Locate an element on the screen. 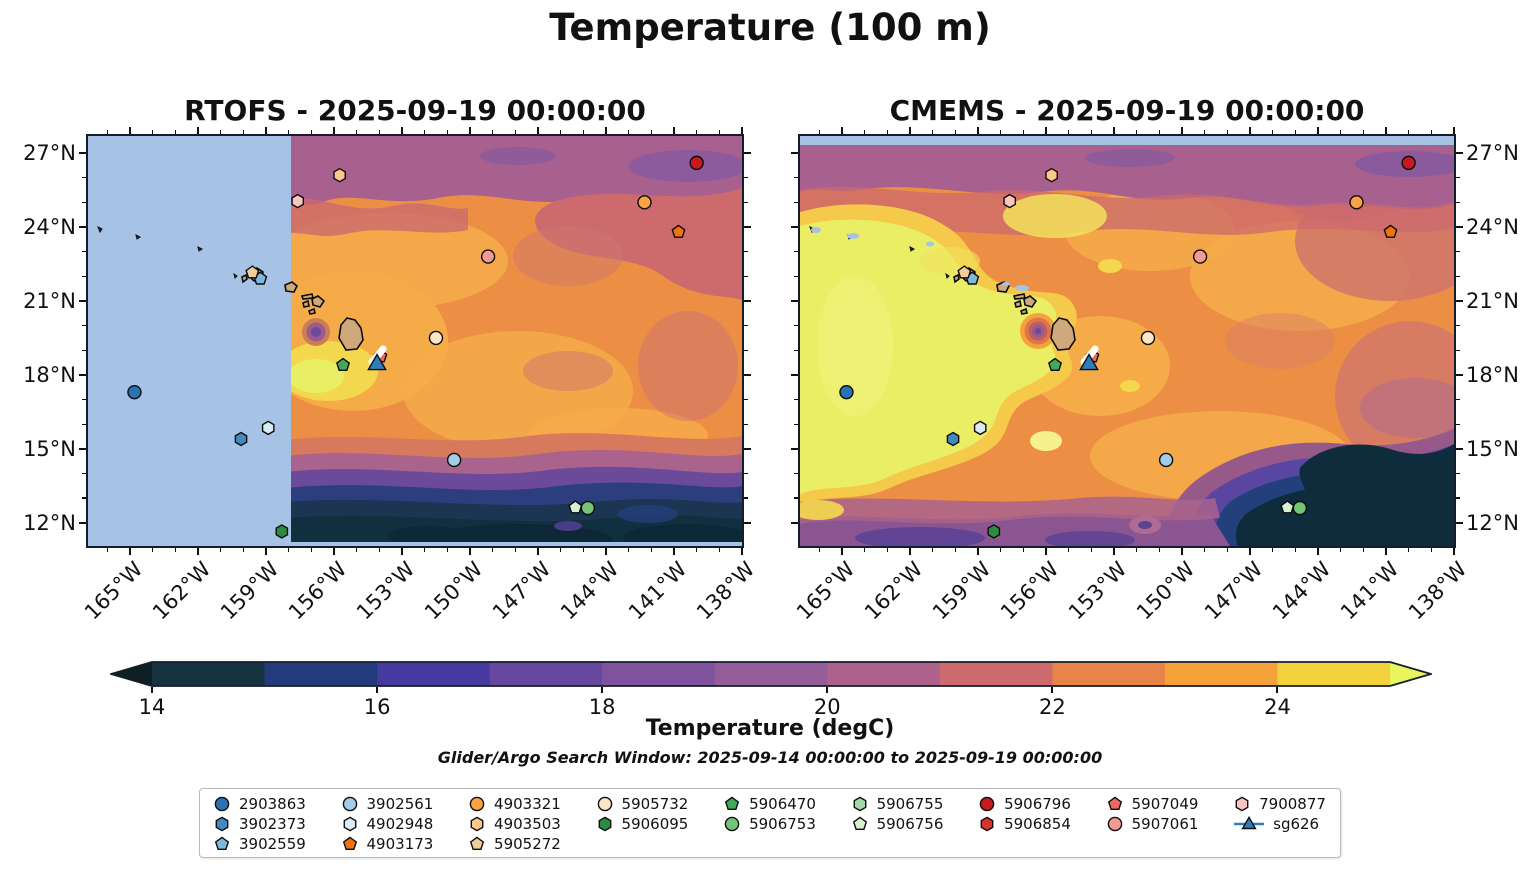  lon-tick-label: 147°W is located at coordinates (521, 591).